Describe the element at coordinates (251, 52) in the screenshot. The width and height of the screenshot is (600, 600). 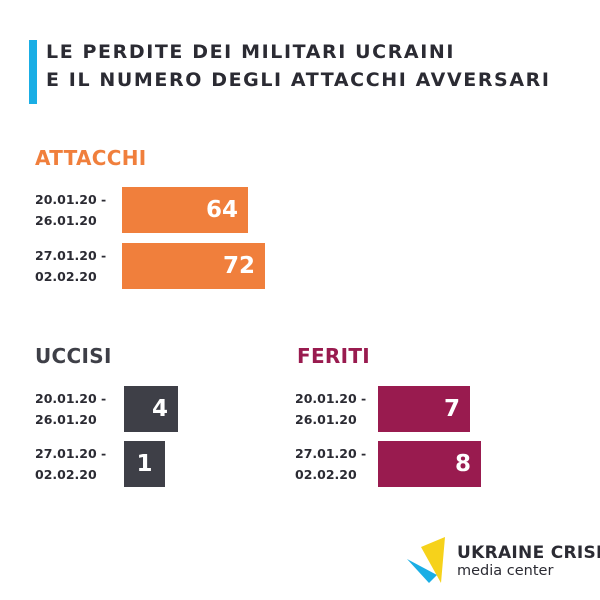
I see `title-line: Le perdite dei militari ucraini` at that location.